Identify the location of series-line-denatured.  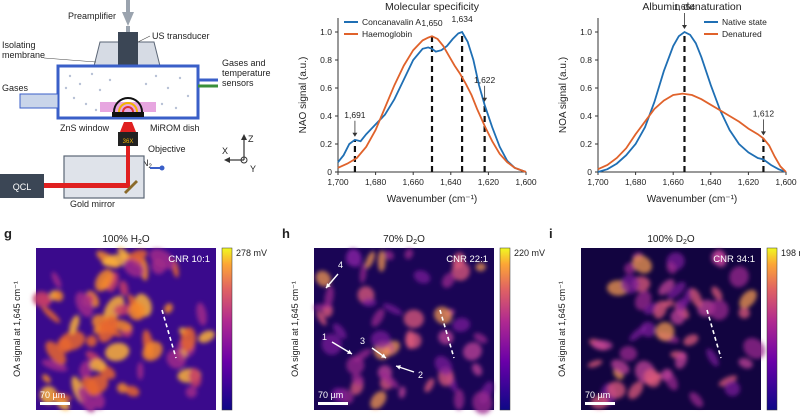
(692, 132).